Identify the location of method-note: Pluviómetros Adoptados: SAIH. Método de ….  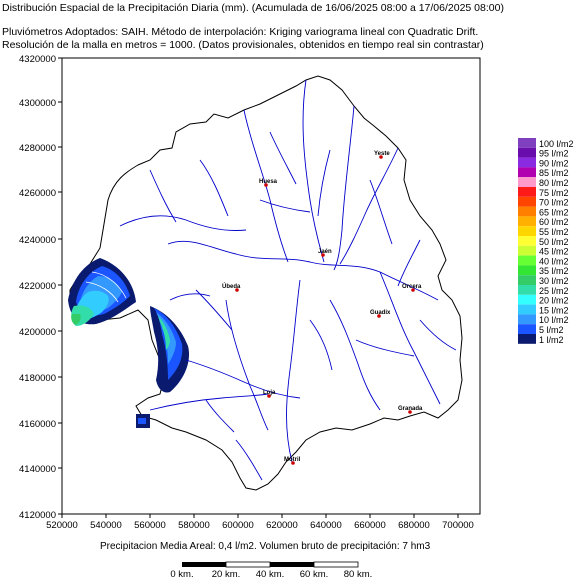
(240, 32).